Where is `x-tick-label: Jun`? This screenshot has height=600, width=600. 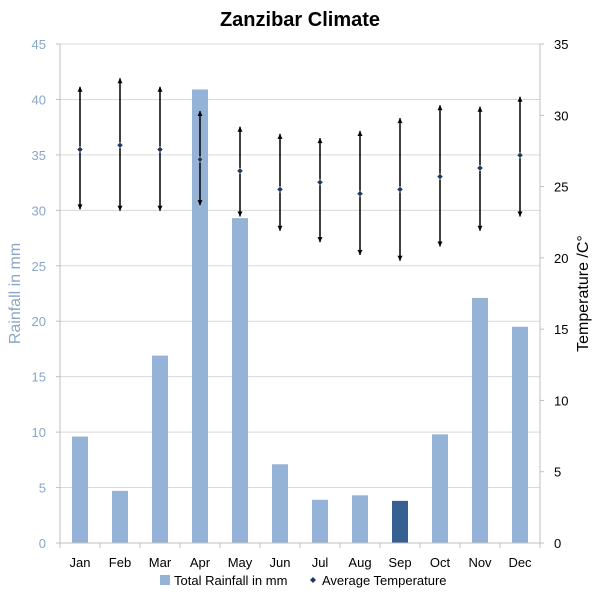
x-tick-label: Jun is located at coordinates (280, 562).